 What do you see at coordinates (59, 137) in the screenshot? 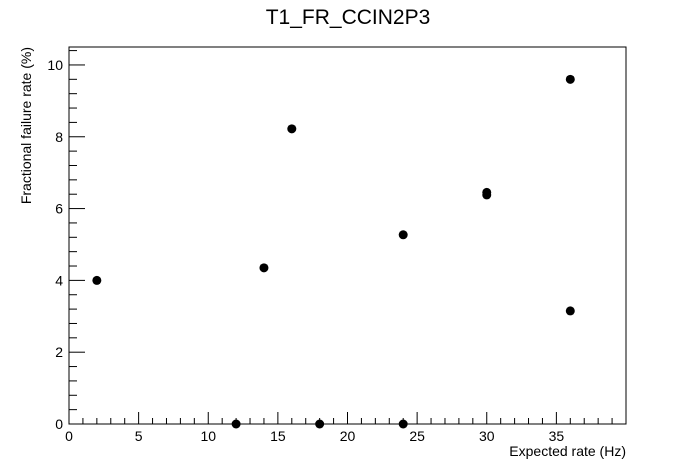
I see `y-tick-label: 8` at bounding box center [59, 137].